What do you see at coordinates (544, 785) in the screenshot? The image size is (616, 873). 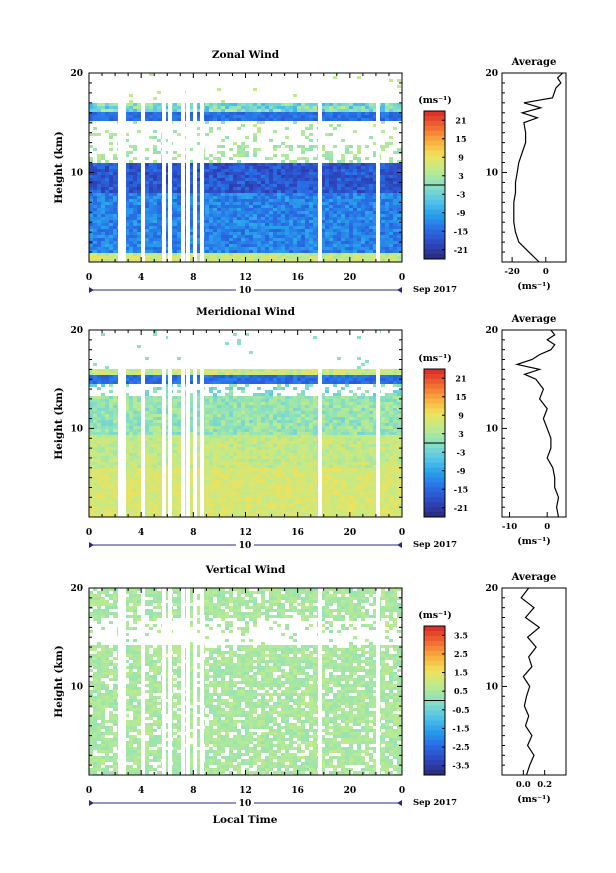 I see `avg-x-tick-label: 0.2` at bounding box center [544, 785].